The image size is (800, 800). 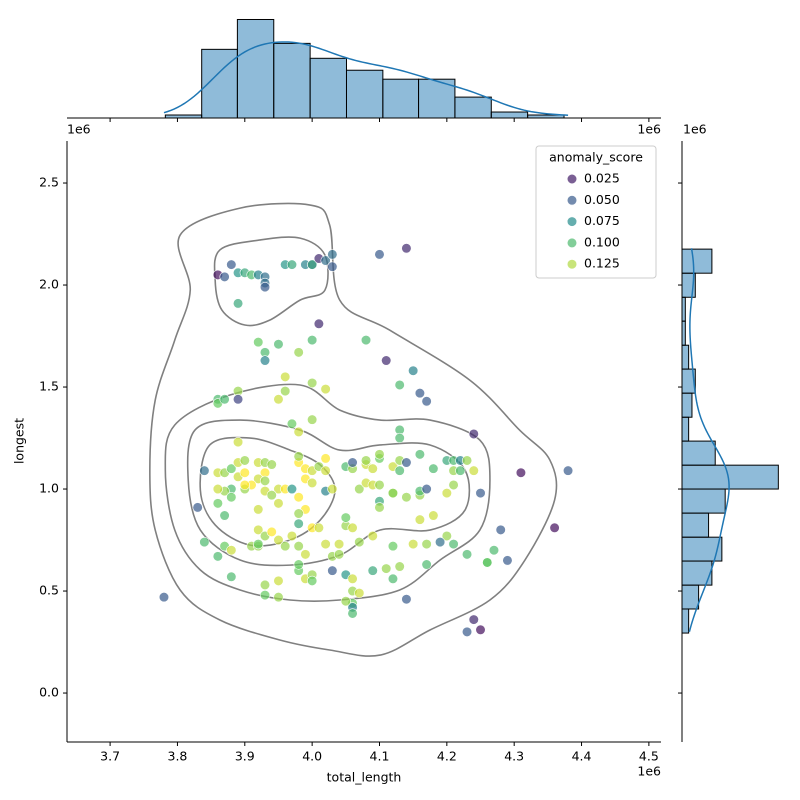 What do you see at coordinates (596, 157) in the screenshot?
I see `legend-title: anomaly_score` at bounding box center [596, 157].